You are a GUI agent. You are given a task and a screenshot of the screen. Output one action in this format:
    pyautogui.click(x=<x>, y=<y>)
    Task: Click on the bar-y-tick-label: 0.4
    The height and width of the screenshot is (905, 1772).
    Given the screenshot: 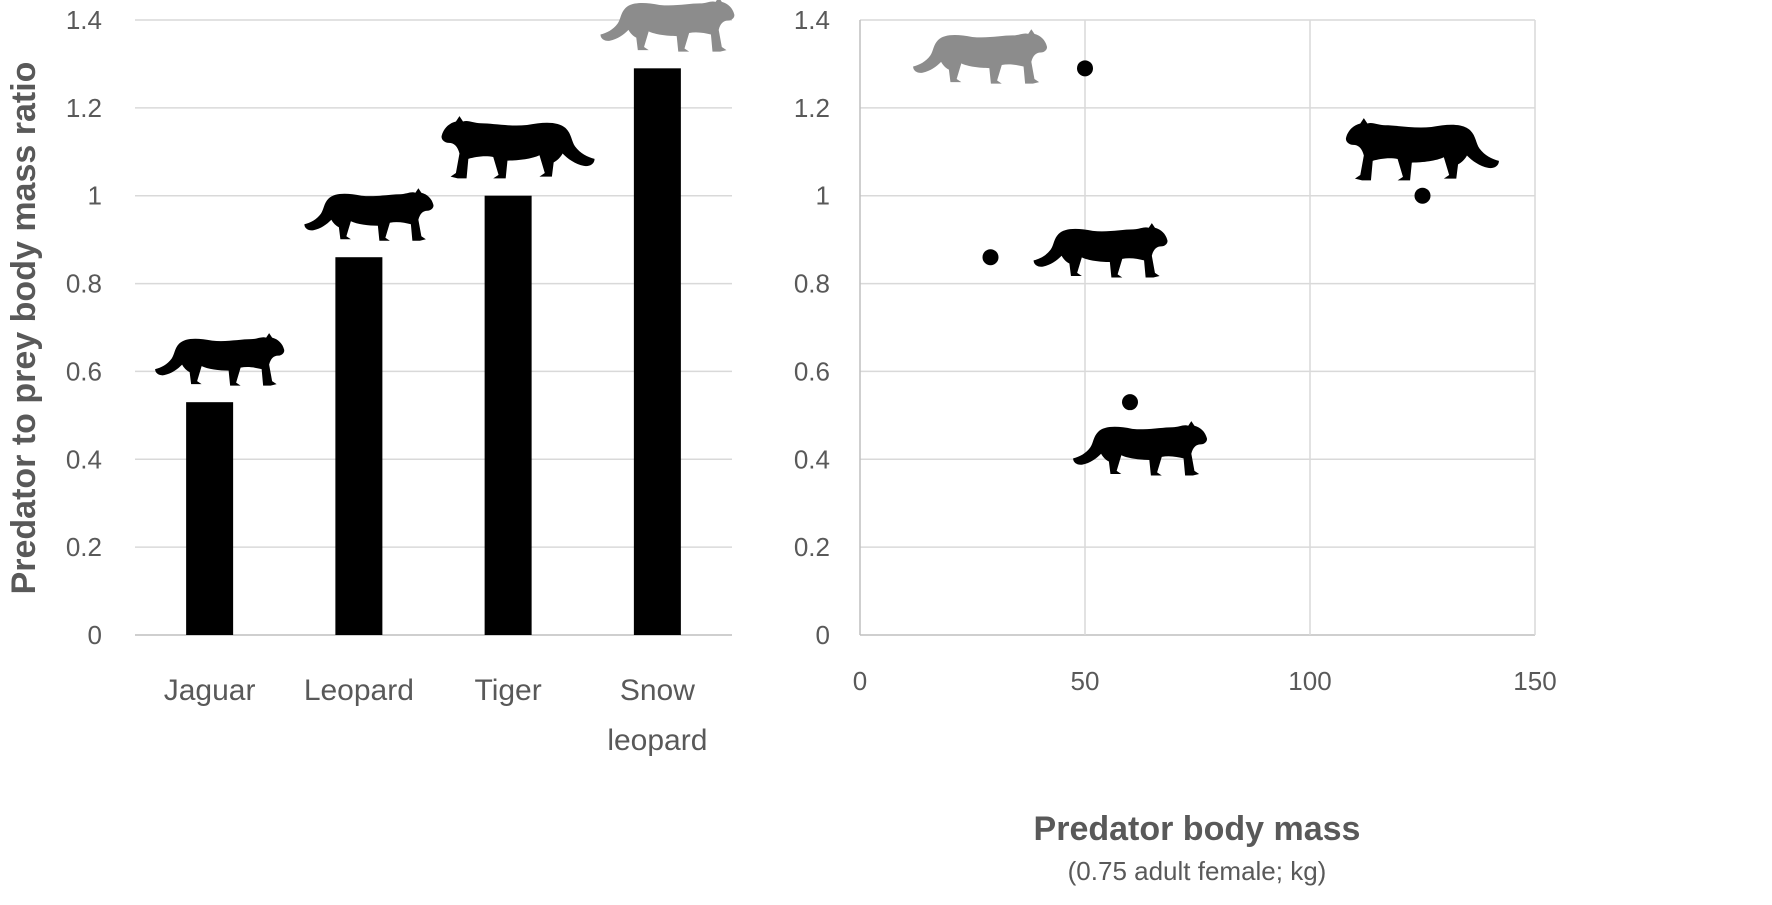 What is the action you would take?
    pyautogui.click(x=84, y=459)
    